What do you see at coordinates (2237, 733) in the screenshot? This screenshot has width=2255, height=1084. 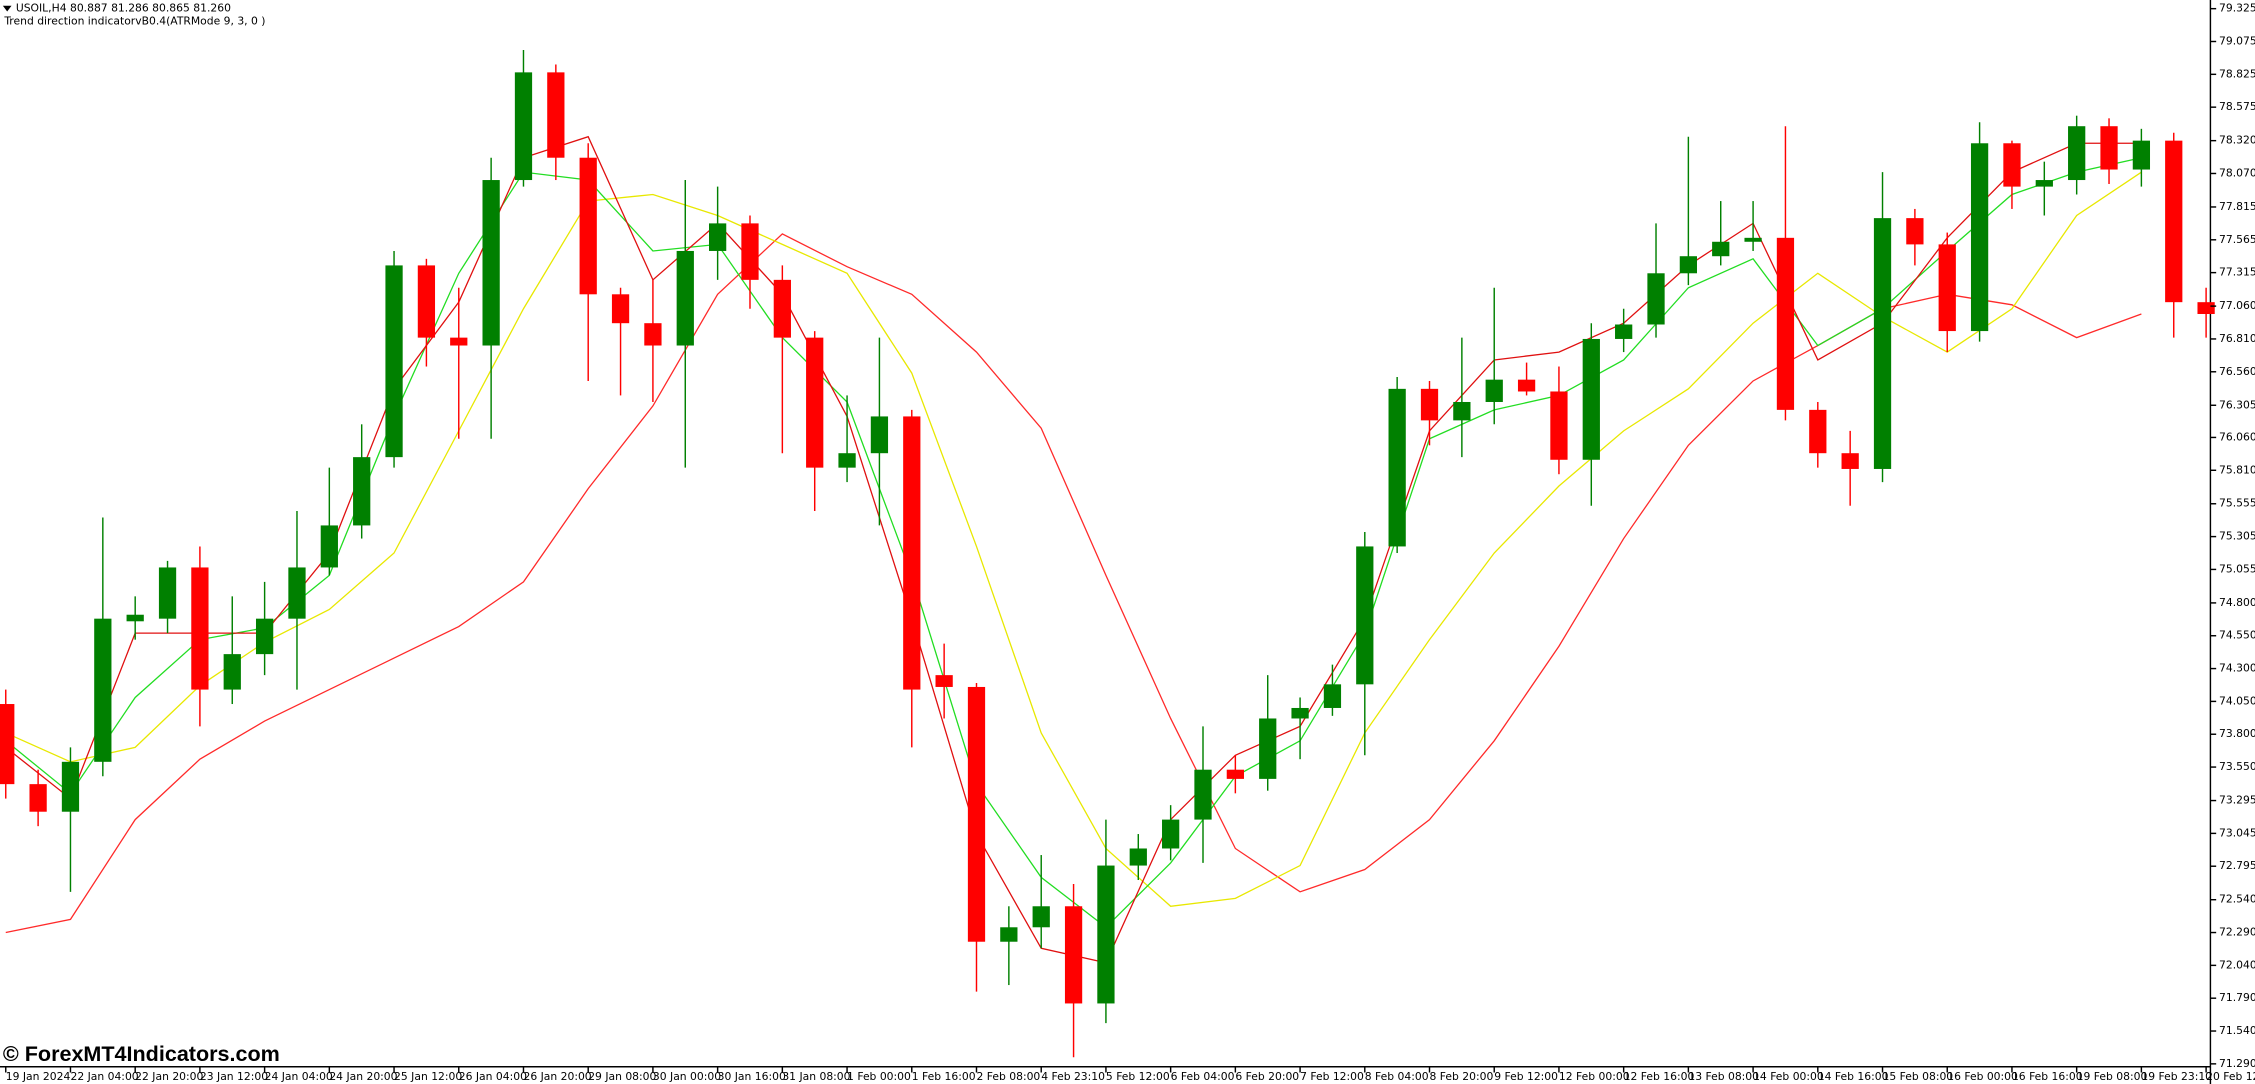 I see `y-tick-label: 73.800` at bounding box center [2237, 733].